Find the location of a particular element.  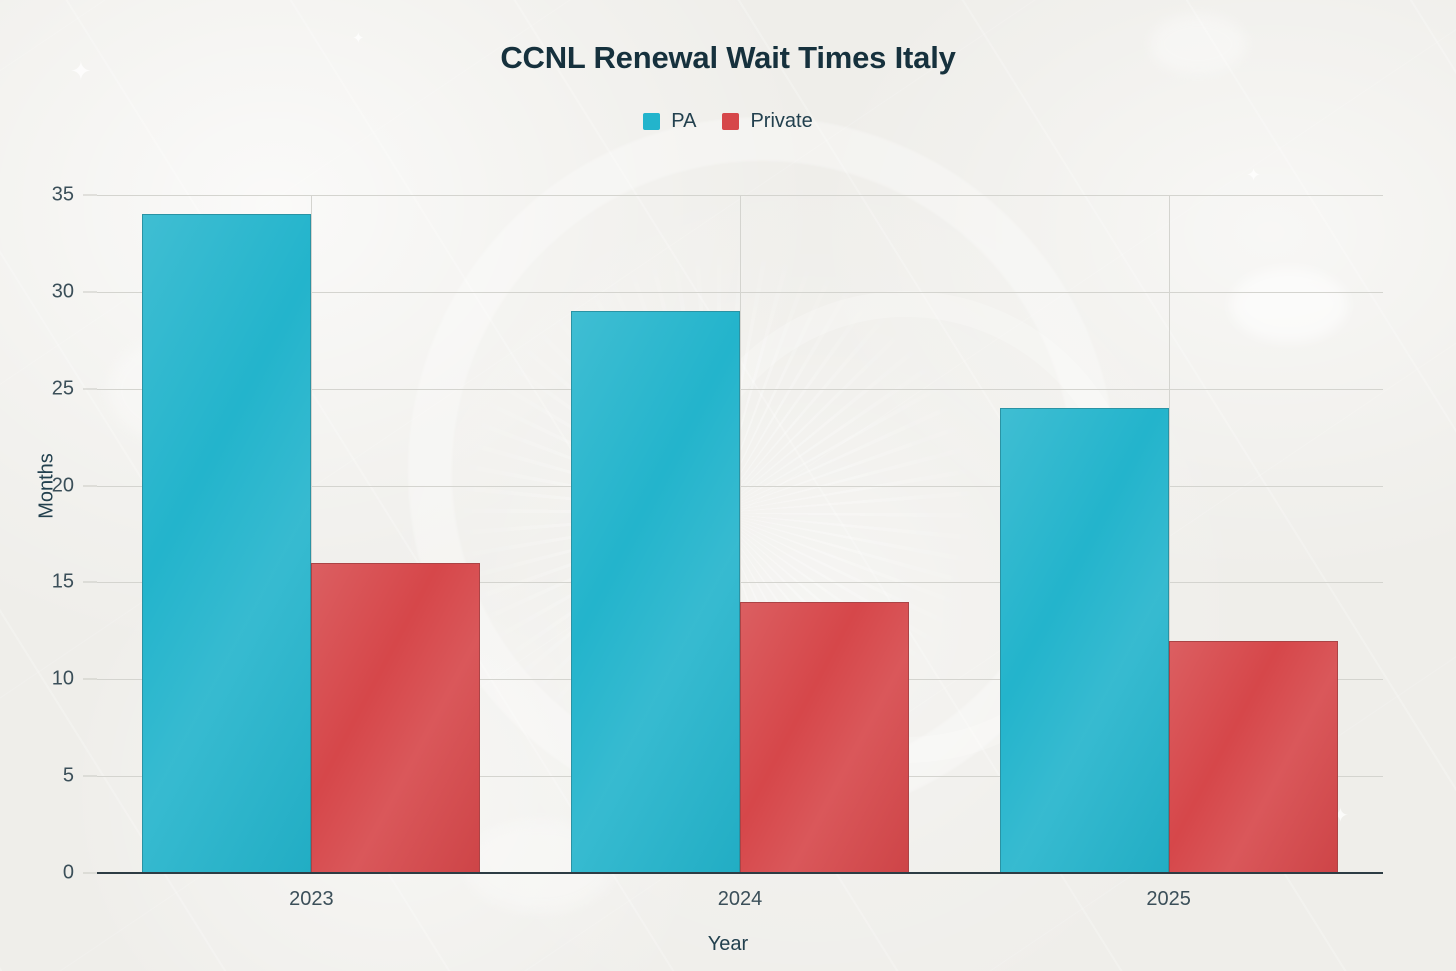

bar-private-2025 is located at coordinates (1253, 756).